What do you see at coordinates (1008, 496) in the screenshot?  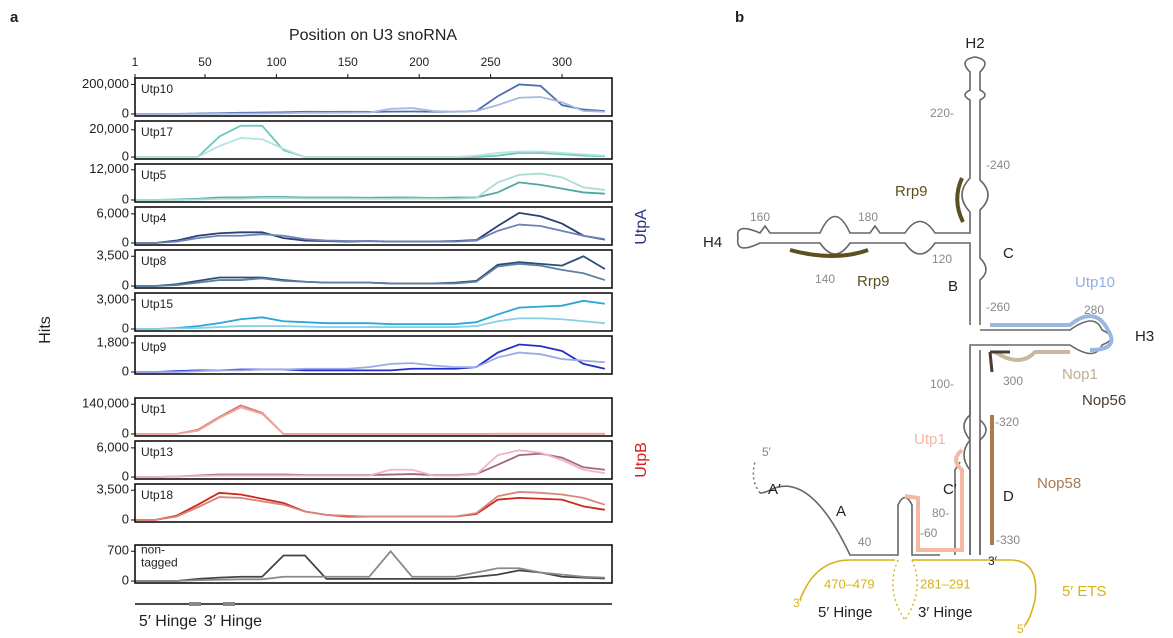 I see `diagram-label: D` at bounding box center [1008, 496].